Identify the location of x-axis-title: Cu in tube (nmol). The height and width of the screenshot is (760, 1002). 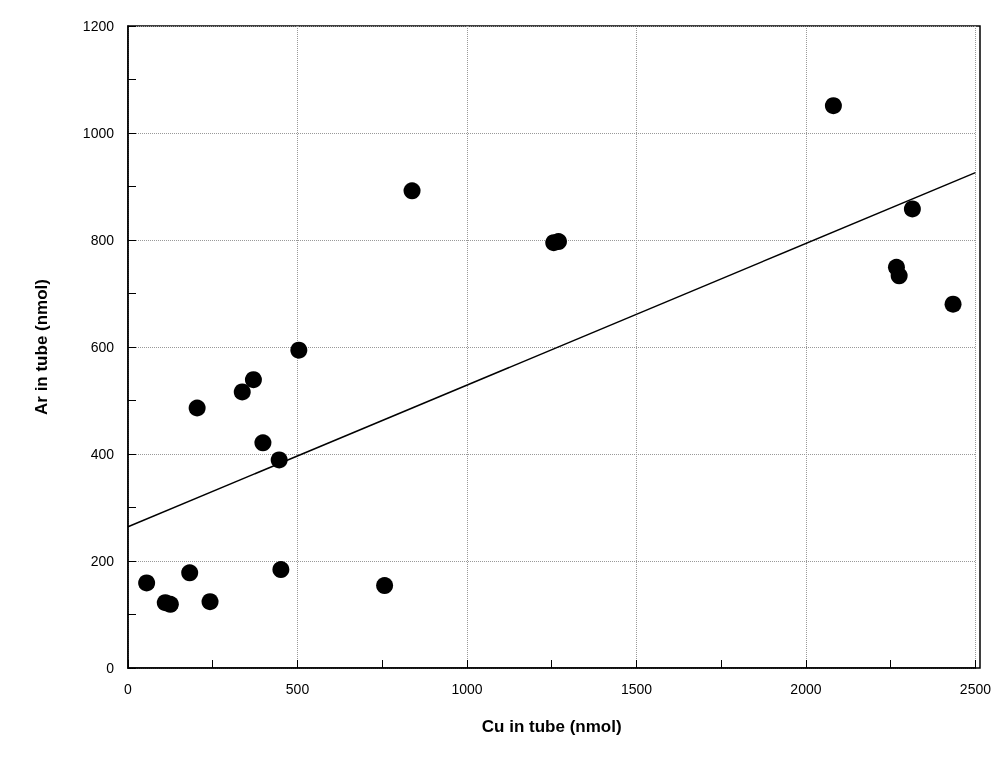
(551, 726).